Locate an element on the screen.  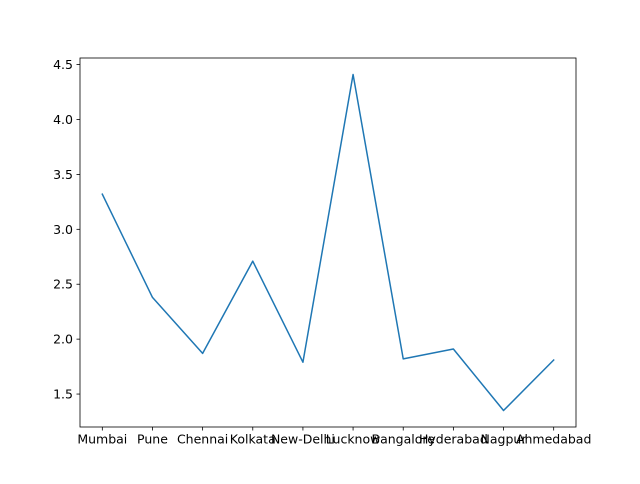
x-tick-label: Kolkata is located at coordinates (253, 439).